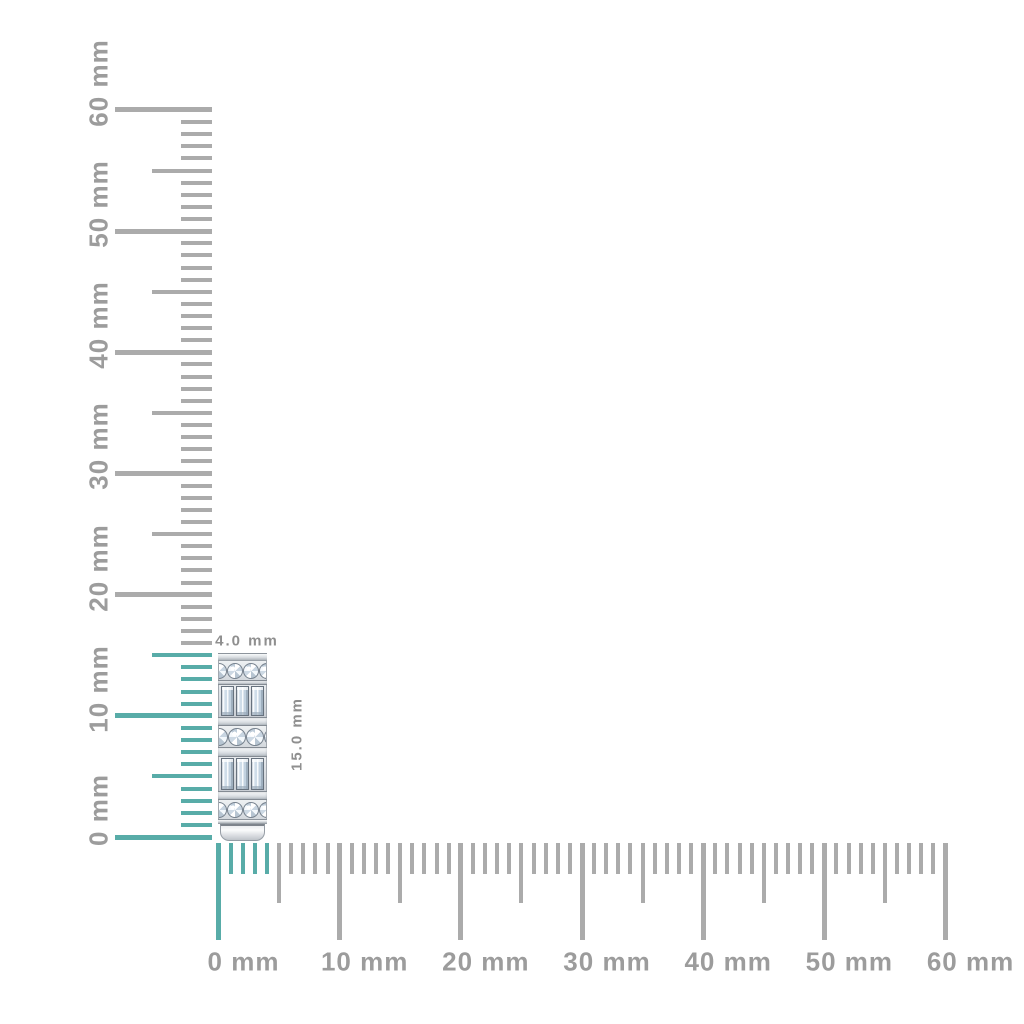  What do you see at coordinates (691, 858) in the screenshot?
I see `h-tick-39mm` at bounding box center [691, 858].